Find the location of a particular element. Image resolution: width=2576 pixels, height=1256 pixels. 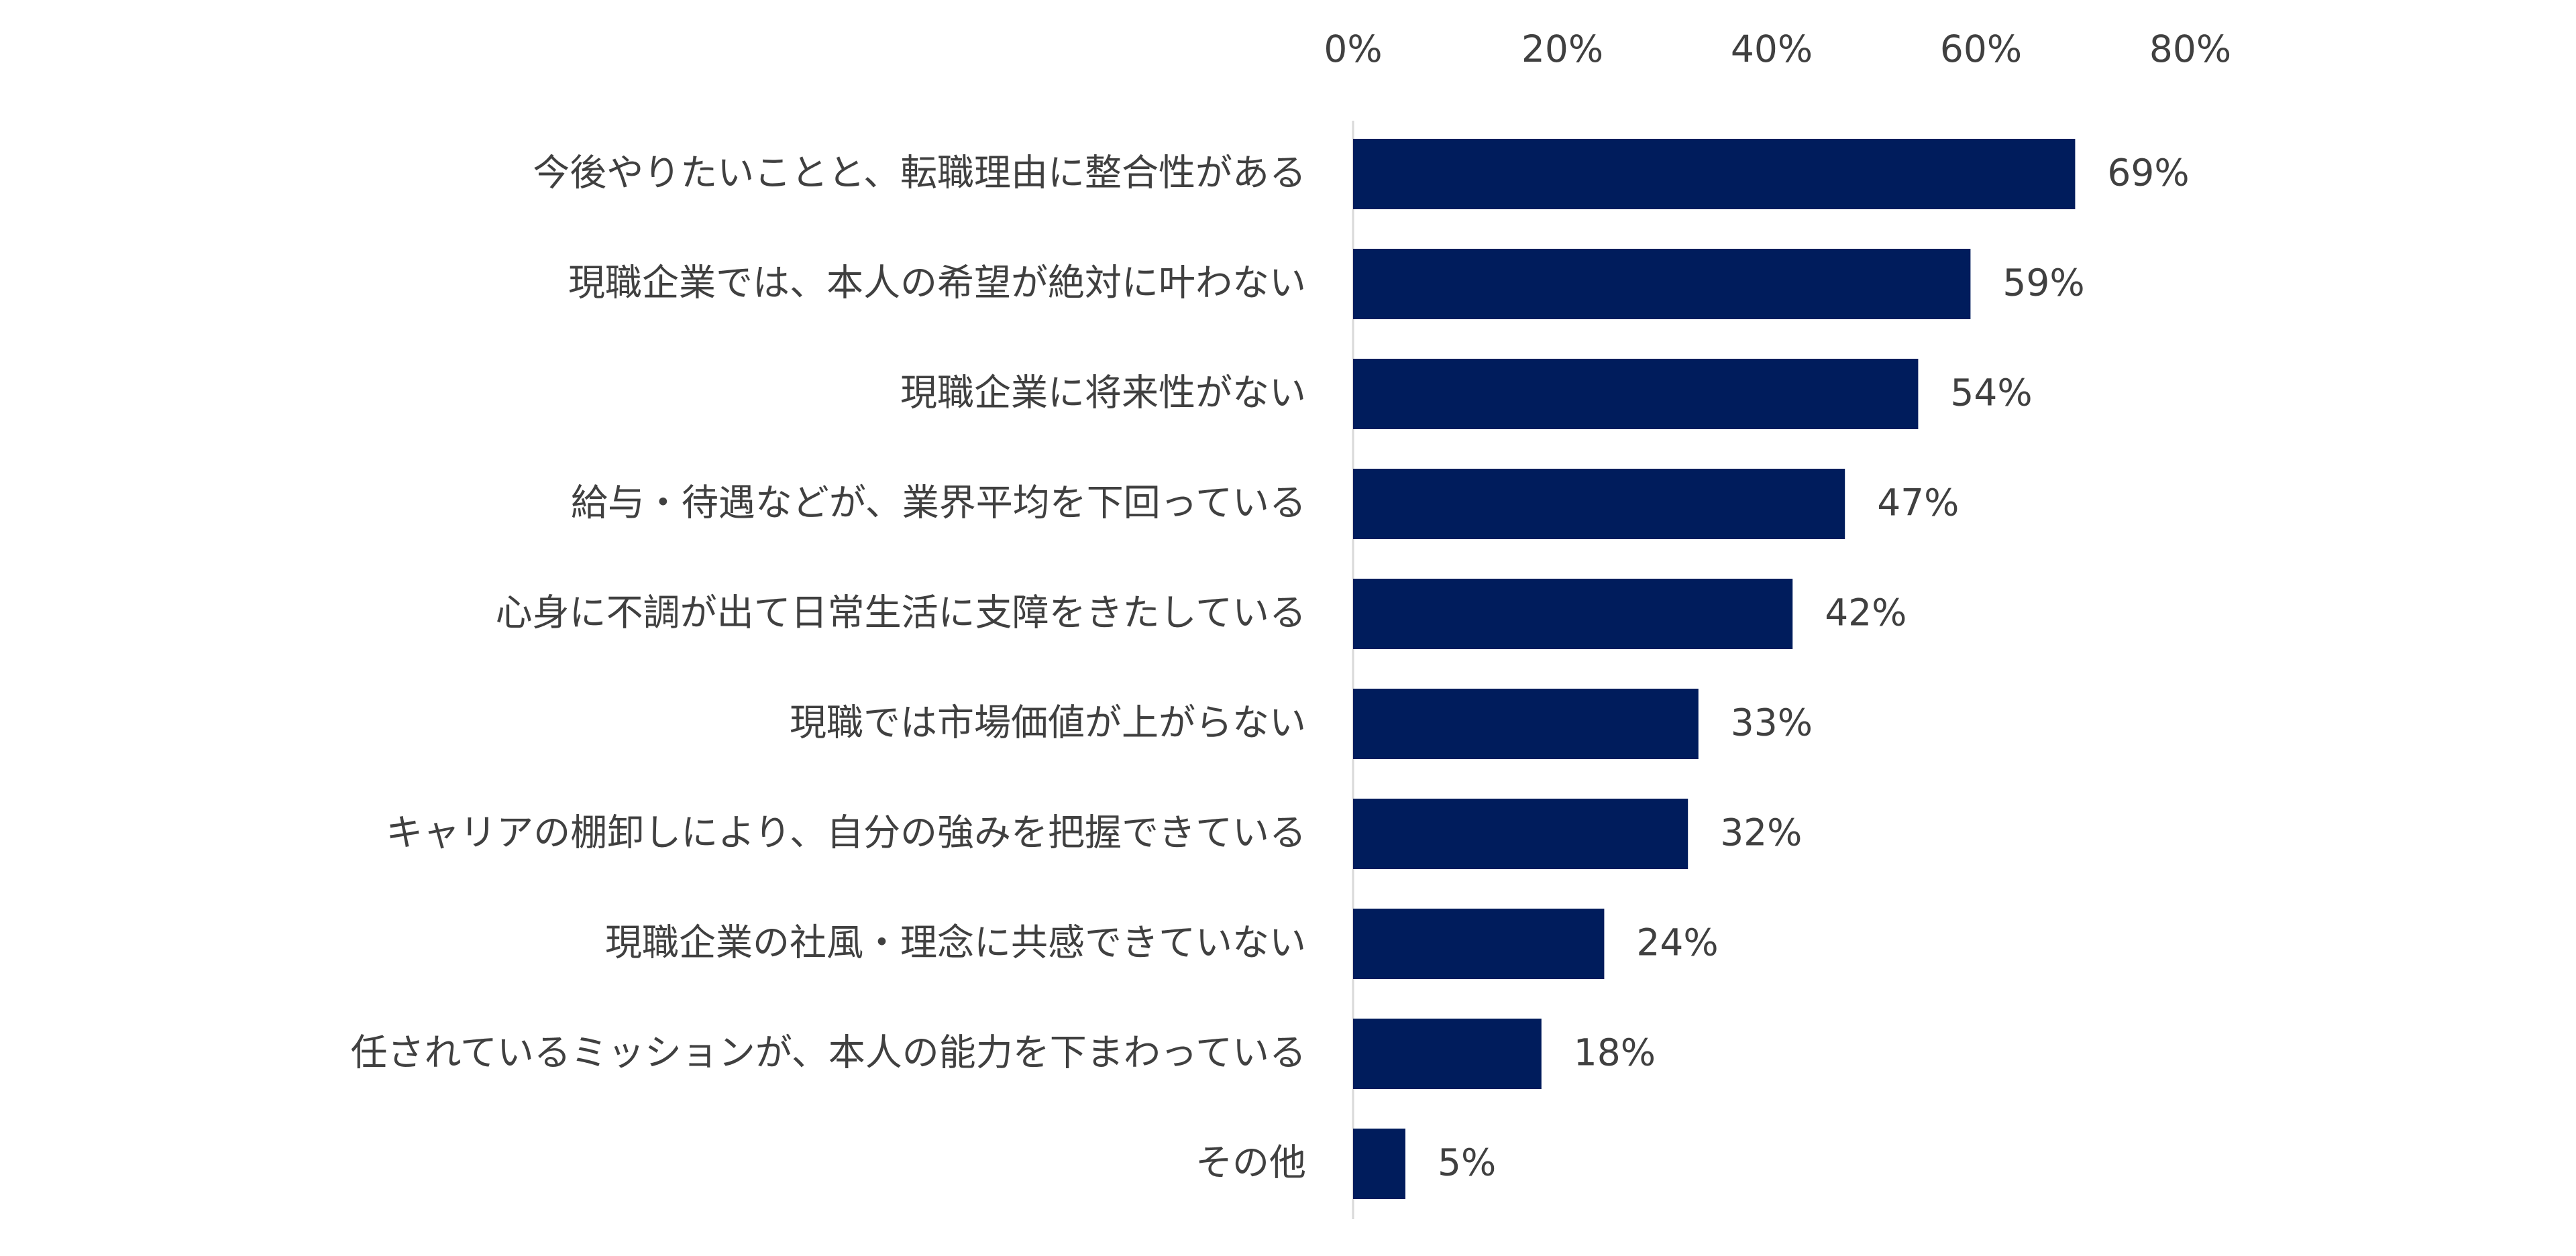

x-tick-label: 0% is located at coordinates (1353, 48).